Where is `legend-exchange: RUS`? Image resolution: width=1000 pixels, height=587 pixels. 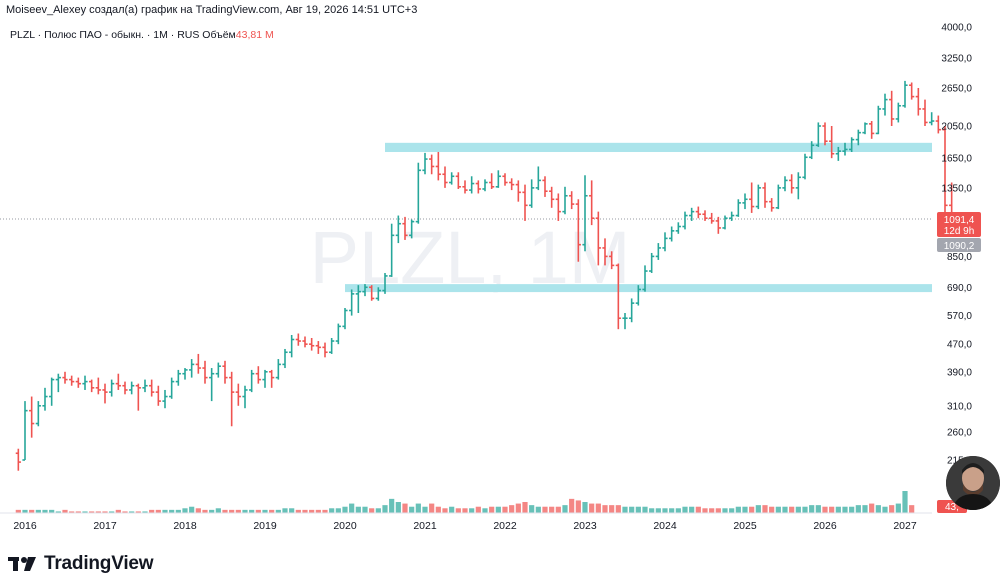 legend-exchange: RUS is located at coordinates (188, 35).